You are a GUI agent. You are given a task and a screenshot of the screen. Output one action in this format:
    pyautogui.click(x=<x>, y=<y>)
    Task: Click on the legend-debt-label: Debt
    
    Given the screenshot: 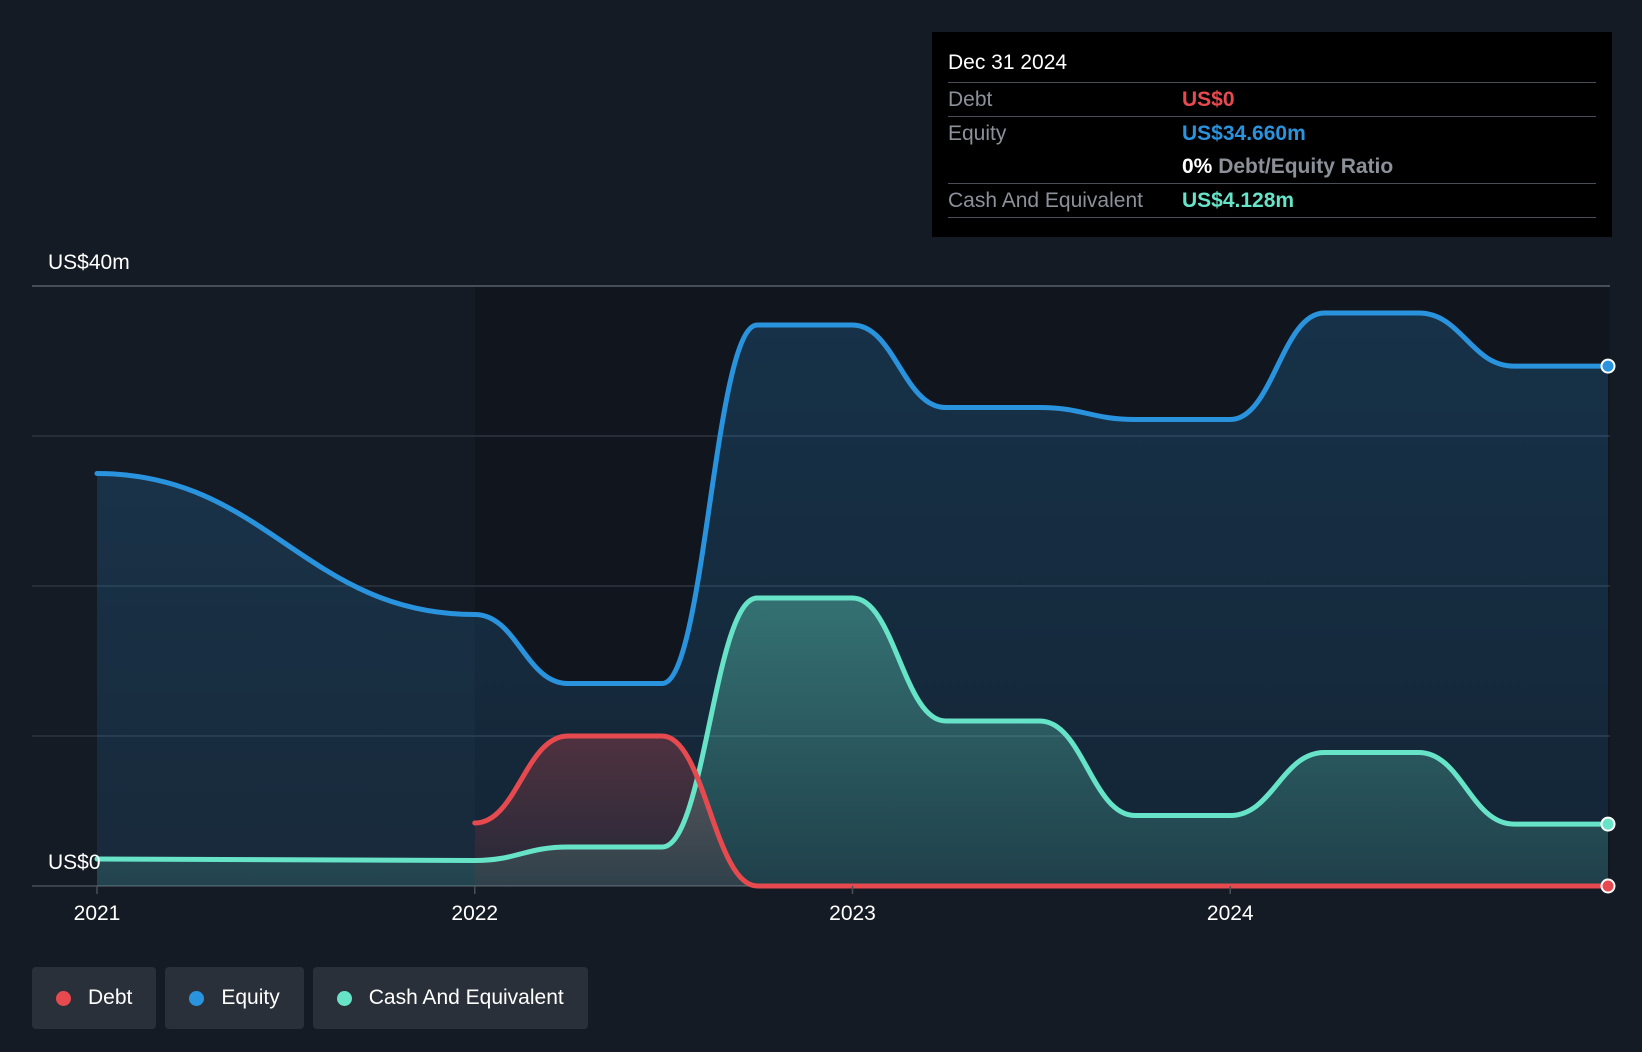 What is the action you would take?
    pyautogui.click(x=110, y=997)
    